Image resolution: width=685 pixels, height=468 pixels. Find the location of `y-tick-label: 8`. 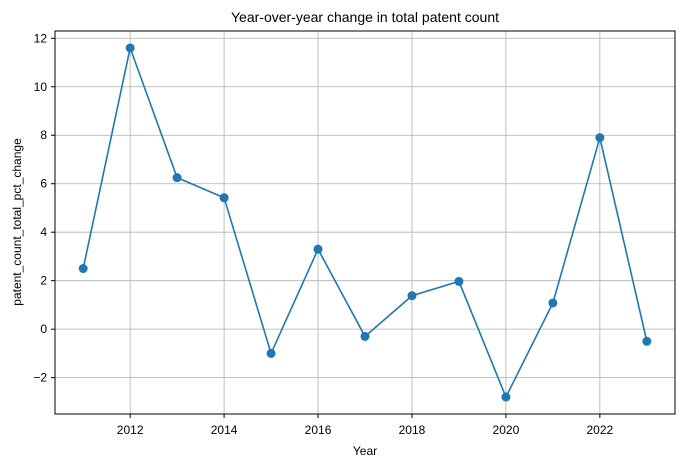

y-tick-label: 8 is located at coordinates (43, 135).